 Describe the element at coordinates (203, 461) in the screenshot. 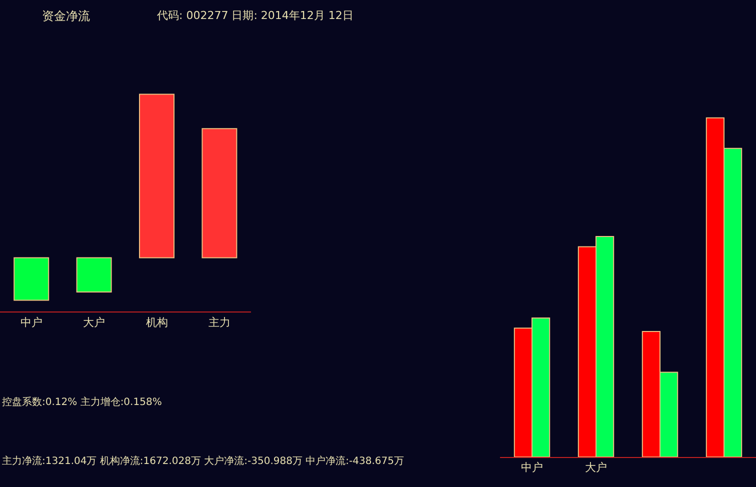

I see `text: 主力净流:1321.04万 机构净流:1672.028万 大户净流:-350.988万 中户净流:-438.675万` at that location.